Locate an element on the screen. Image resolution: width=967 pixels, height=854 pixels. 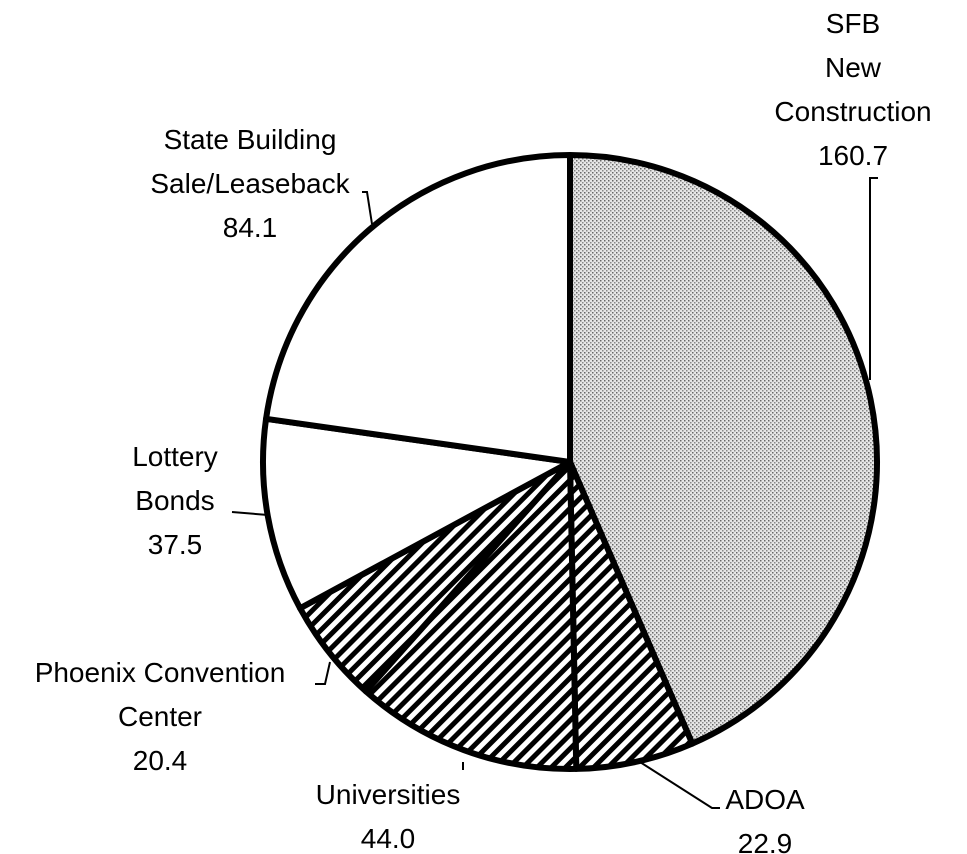
slice-name: State Building Sale/Leaseback is located at coordinates (250, 161).